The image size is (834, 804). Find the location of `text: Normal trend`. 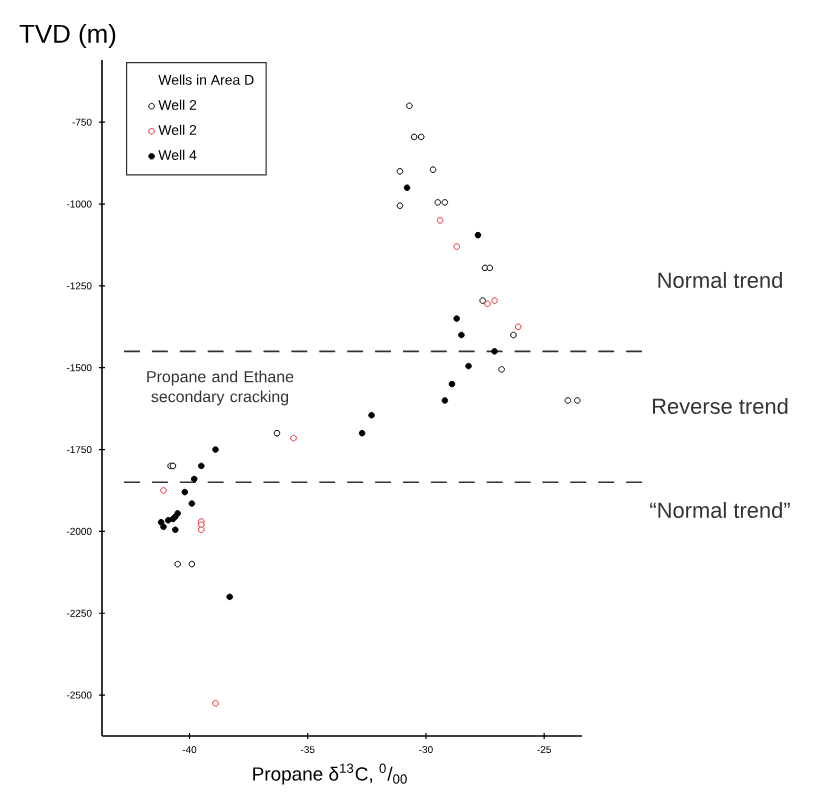

text: Normal trend is located at coordinates (720, 280).